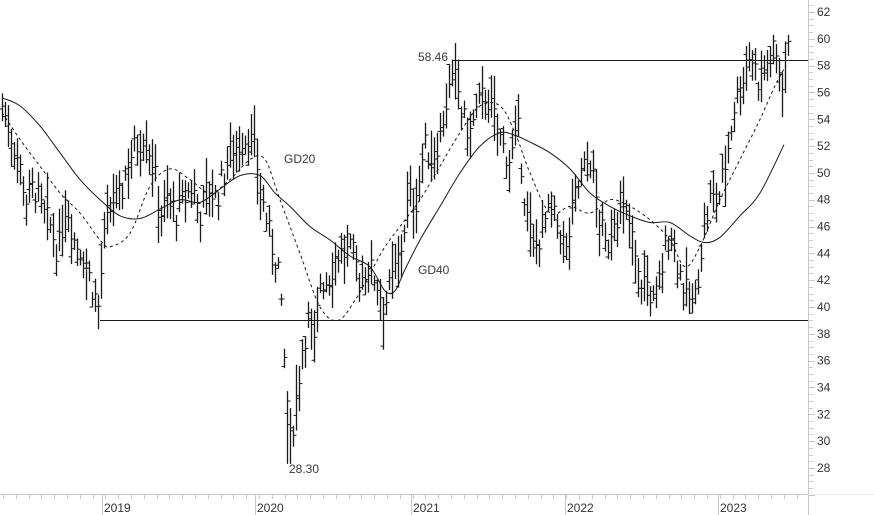  What do you see at coordinates (824, 361) in the screenshot?
I see `y-tick-label: 36` at bounding box center [824, 361].